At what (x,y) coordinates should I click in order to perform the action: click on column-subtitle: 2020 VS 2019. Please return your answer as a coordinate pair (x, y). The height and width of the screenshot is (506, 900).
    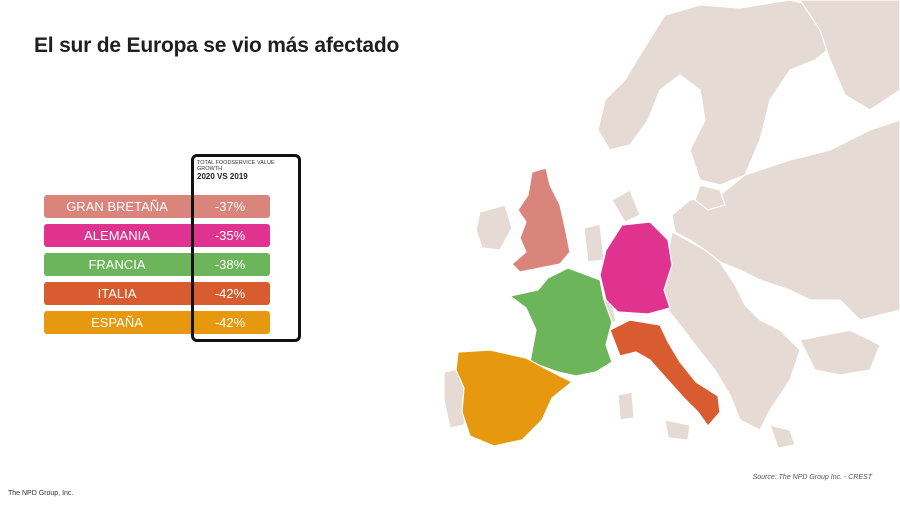
    Looking at the image, I should click on (222, 176).